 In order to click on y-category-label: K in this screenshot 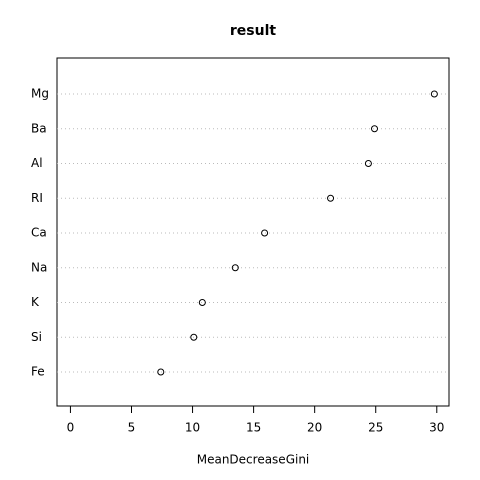, I will do `click(35, 302)`.